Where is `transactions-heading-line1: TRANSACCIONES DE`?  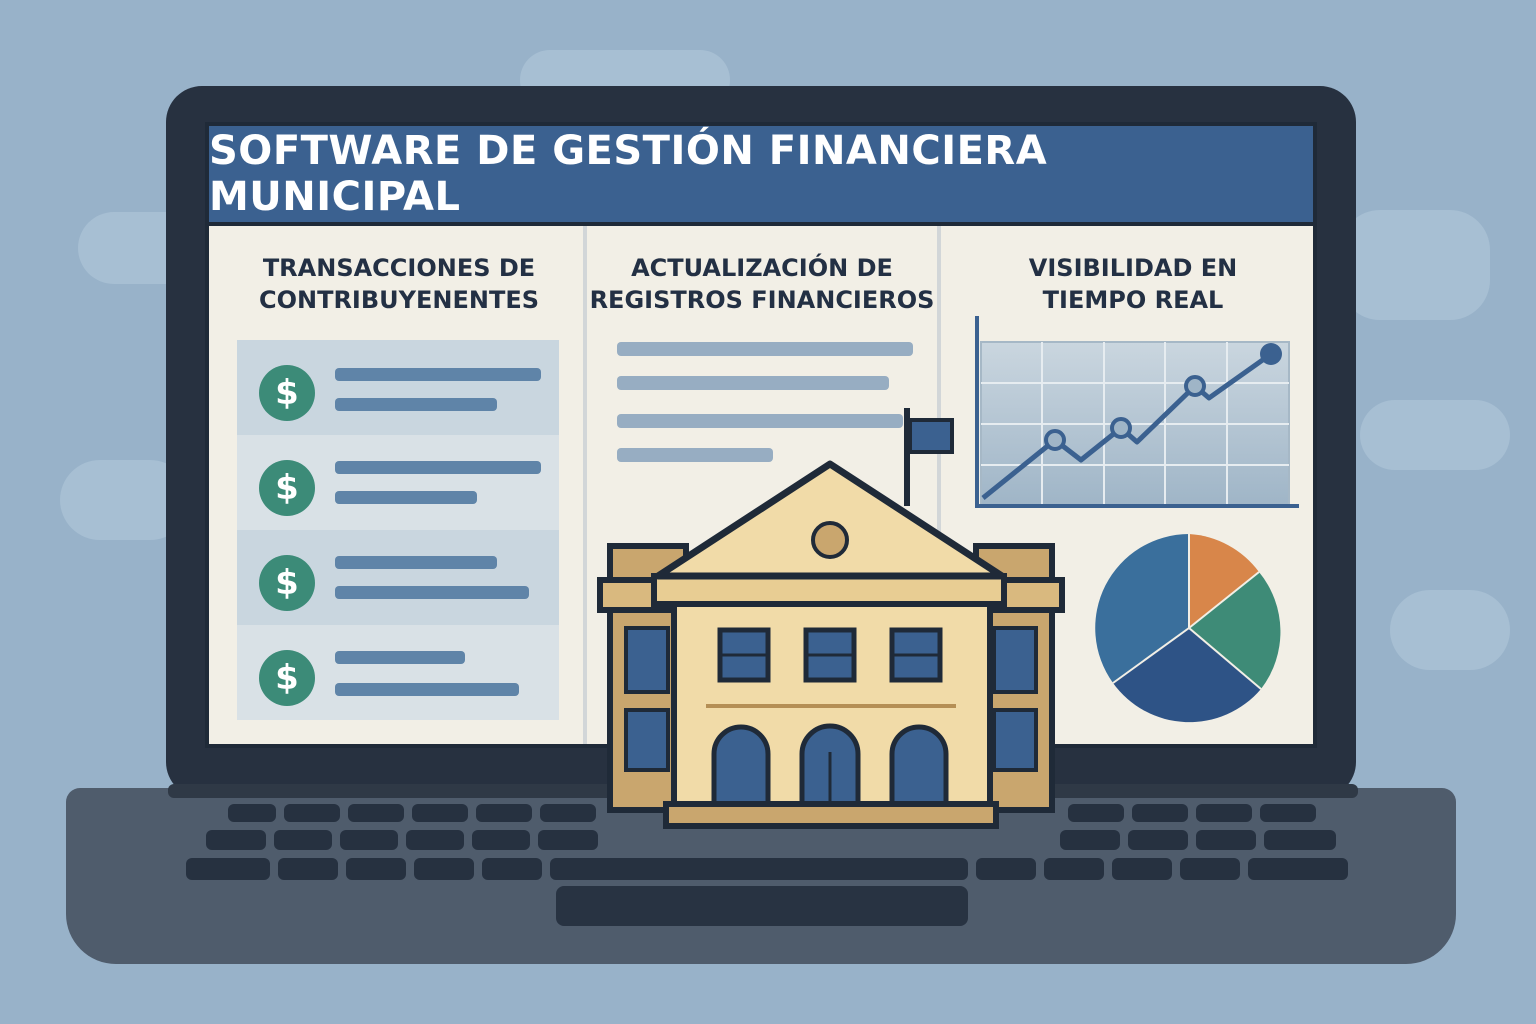 transactions-heading-line1: TRANSACCIONES DE is located at coordinates (399, 268).